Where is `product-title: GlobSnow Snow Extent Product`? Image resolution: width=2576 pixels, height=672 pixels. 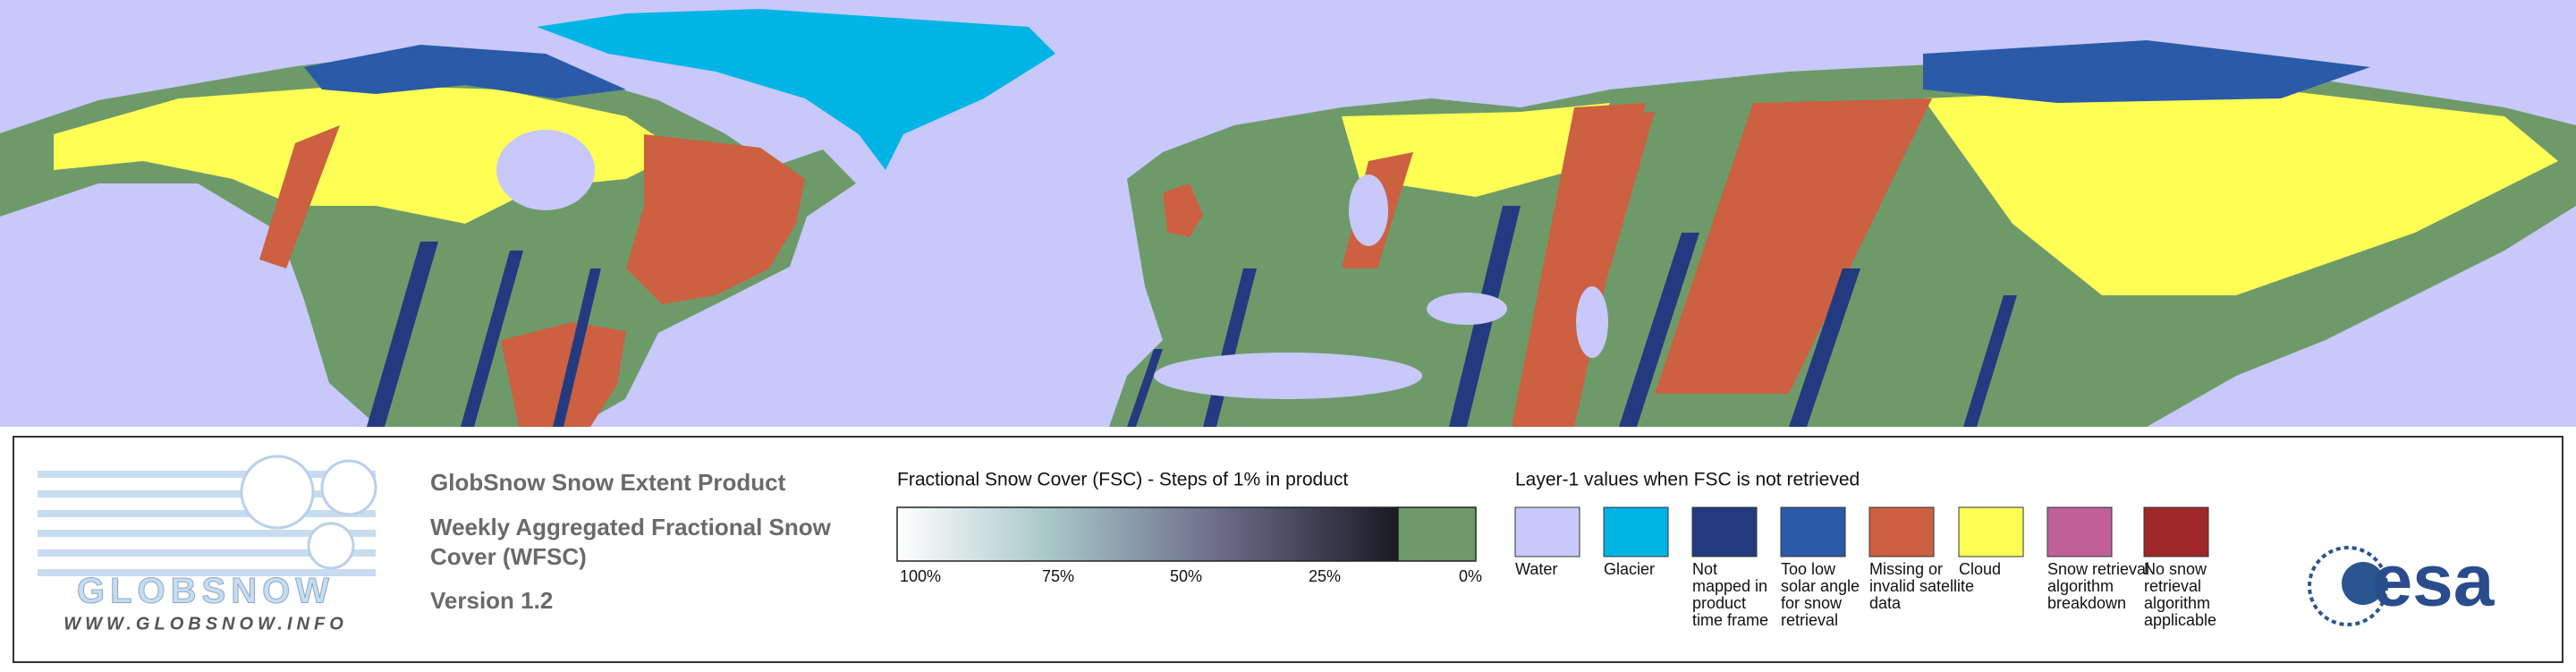
product-title: GlobSnow Snow Extent Product is located at coordinates (608, 482).